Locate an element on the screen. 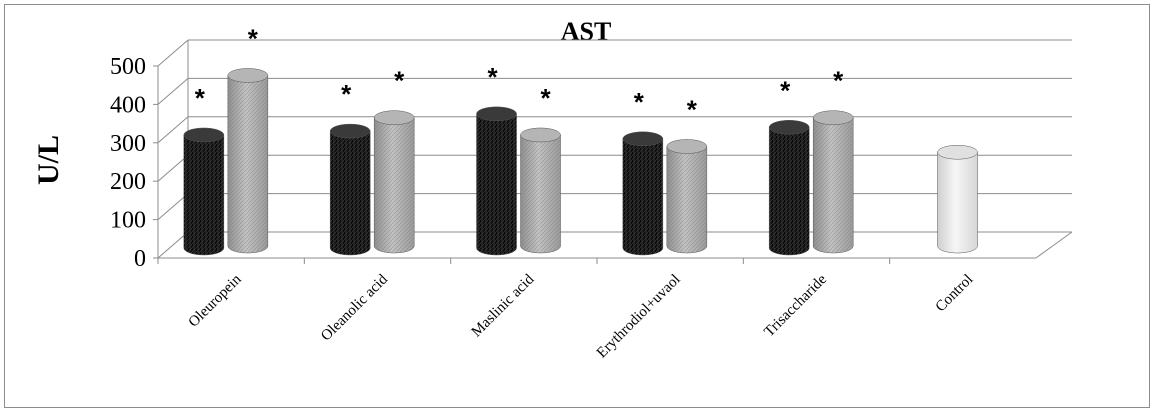  x-tick-label: Control is located at coordinates (955, 294).